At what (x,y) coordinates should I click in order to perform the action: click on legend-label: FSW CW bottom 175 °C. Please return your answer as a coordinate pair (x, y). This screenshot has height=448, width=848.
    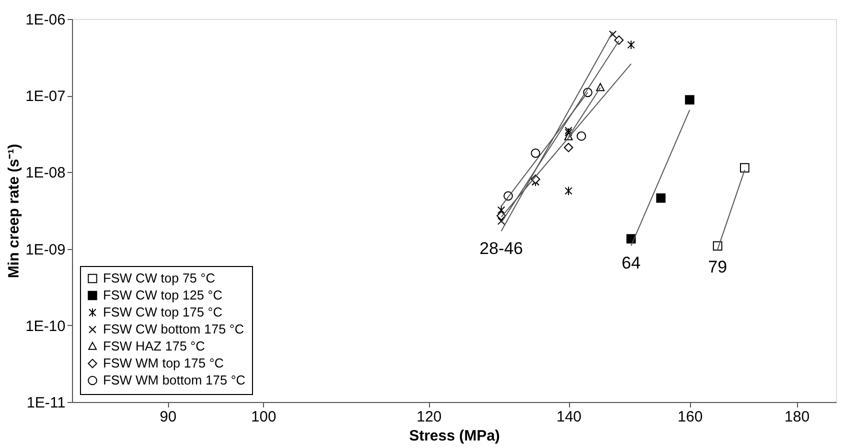
    Looking at the image, I should click on (173, 329).